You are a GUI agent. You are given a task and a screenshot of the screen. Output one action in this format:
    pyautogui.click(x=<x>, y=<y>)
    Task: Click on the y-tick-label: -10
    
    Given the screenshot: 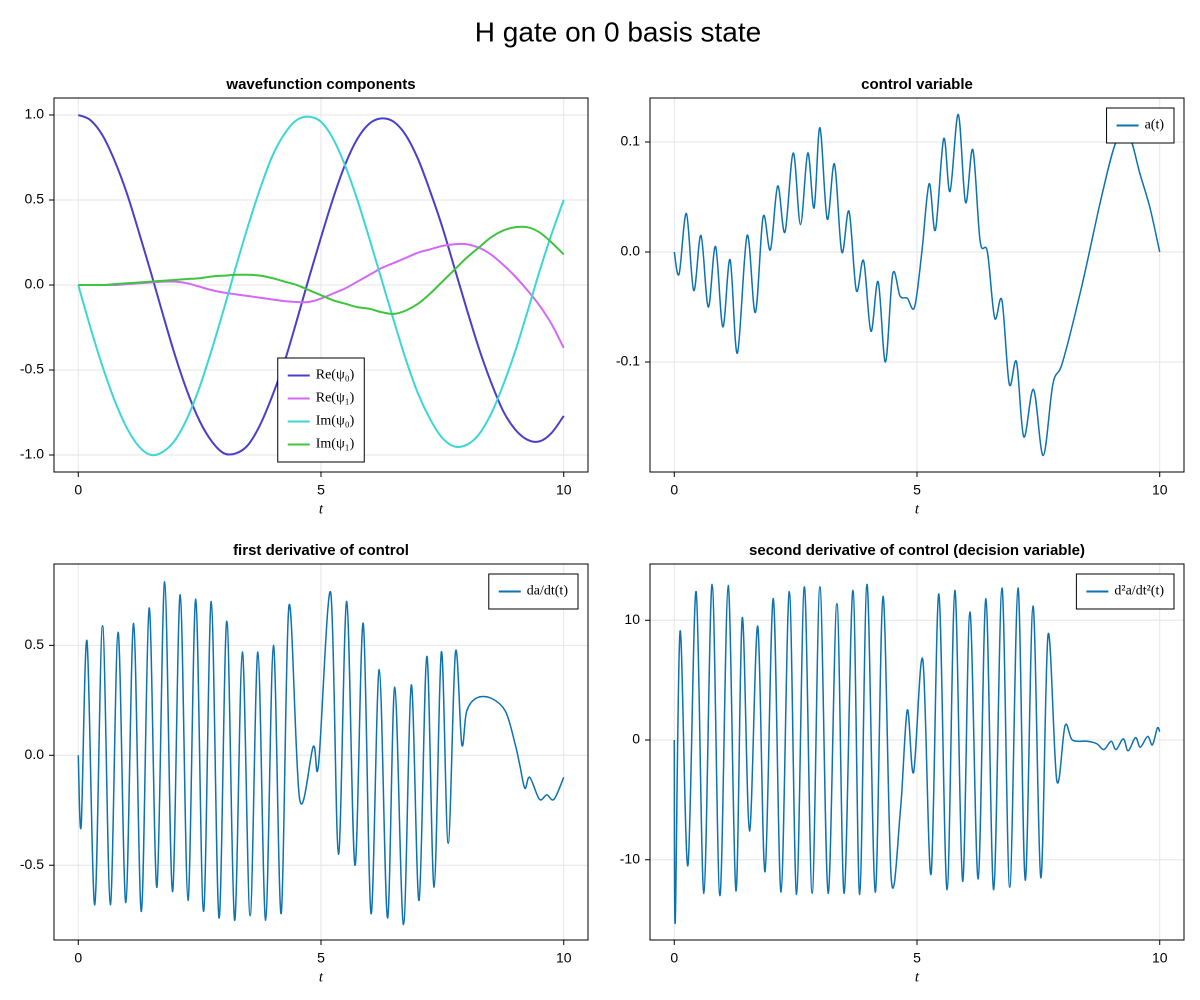 What is the action you would take?
    pyautogui.click(x=630, y=858)
    